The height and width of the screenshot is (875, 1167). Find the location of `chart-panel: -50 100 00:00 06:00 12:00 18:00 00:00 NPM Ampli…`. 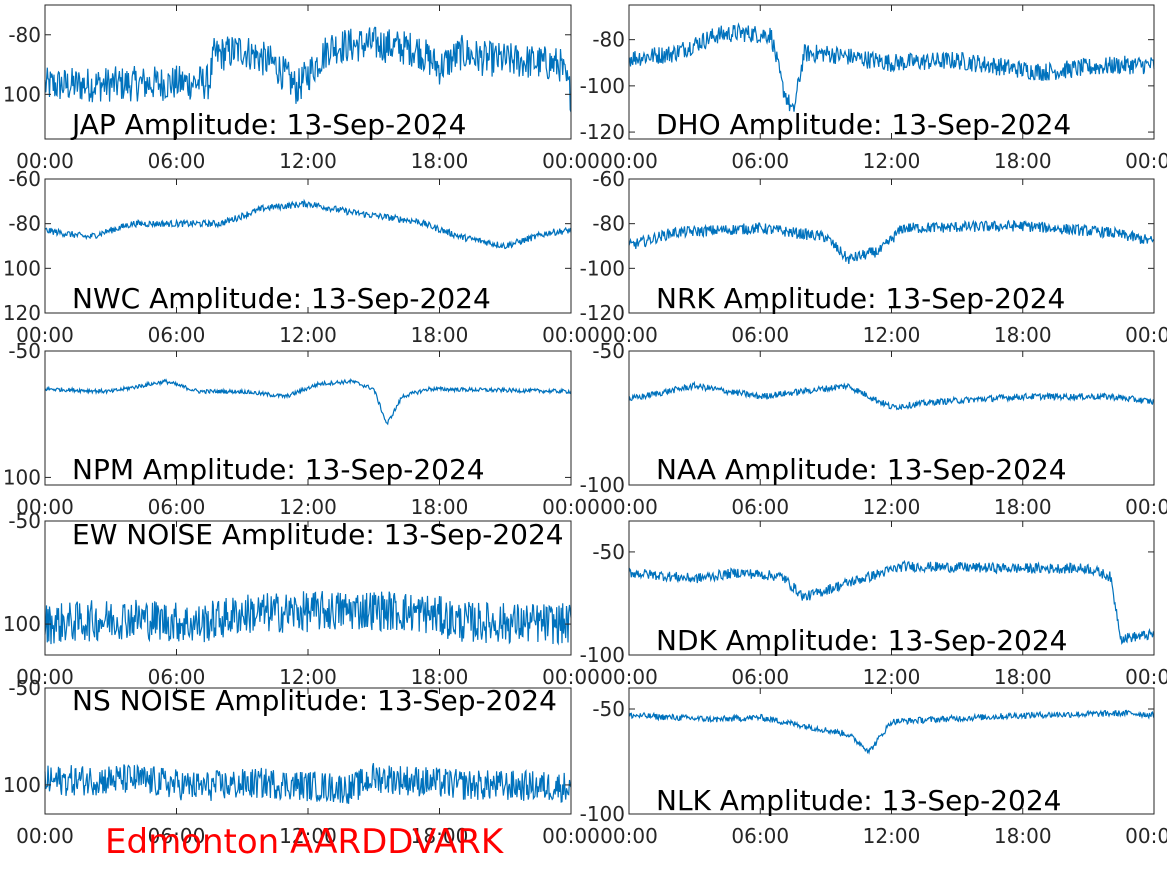

chart-panel: -50 100 00:00 06:00 12:00 18:00 00:00 NPM Ampli… is located at coordinates (301, 429).